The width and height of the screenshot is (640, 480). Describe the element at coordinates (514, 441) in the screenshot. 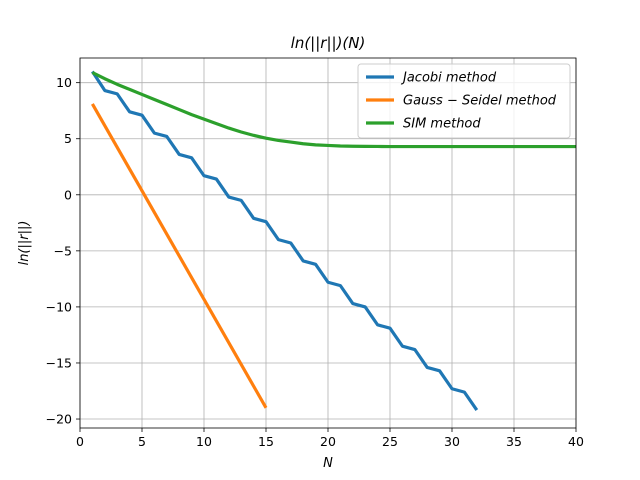

I see `x-tick-label: 35` at that location.